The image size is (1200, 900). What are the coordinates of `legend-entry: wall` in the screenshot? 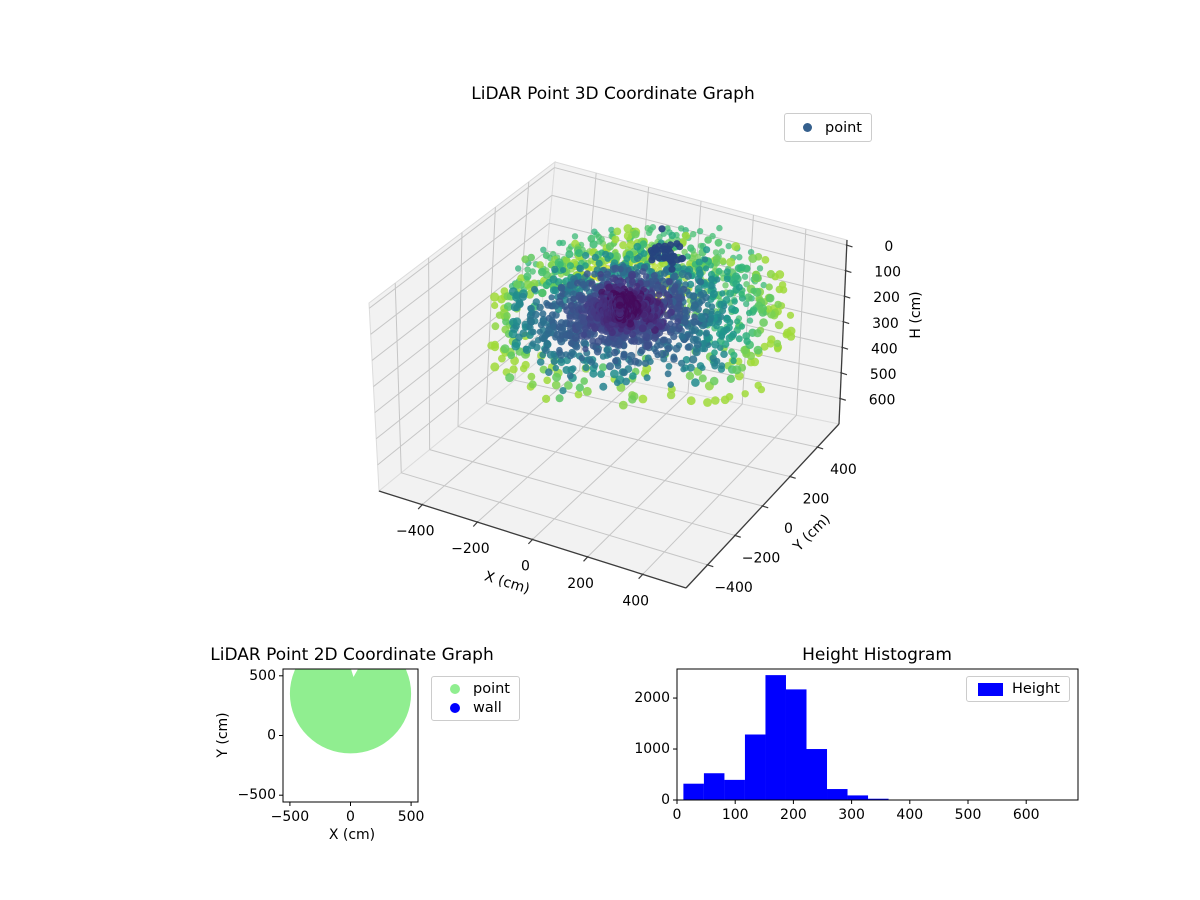 It's located at (475, 708).